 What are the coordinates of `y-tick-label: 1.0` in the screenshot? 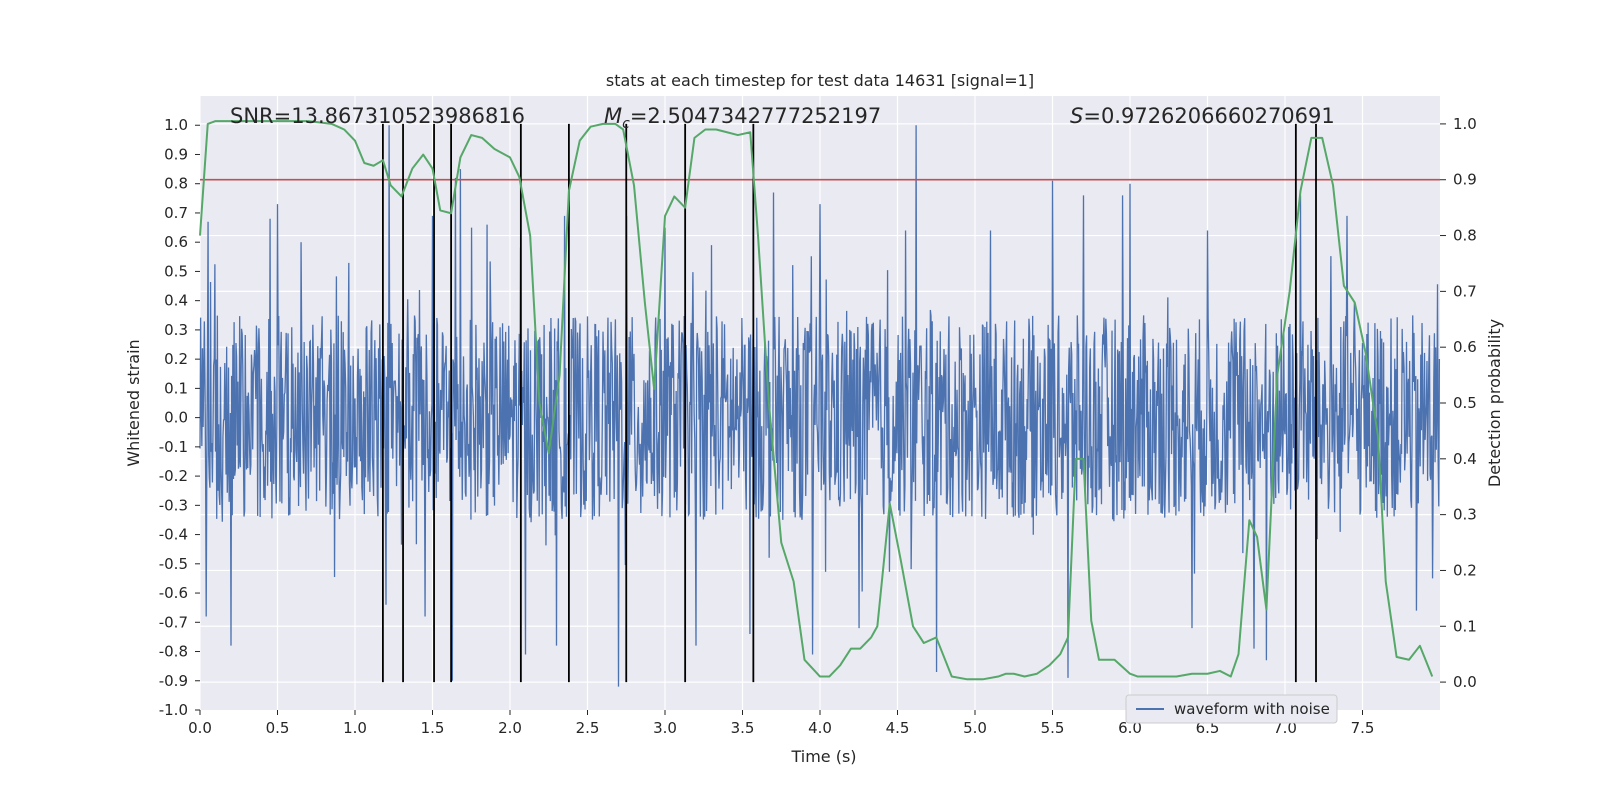 It's located at (176, 125).